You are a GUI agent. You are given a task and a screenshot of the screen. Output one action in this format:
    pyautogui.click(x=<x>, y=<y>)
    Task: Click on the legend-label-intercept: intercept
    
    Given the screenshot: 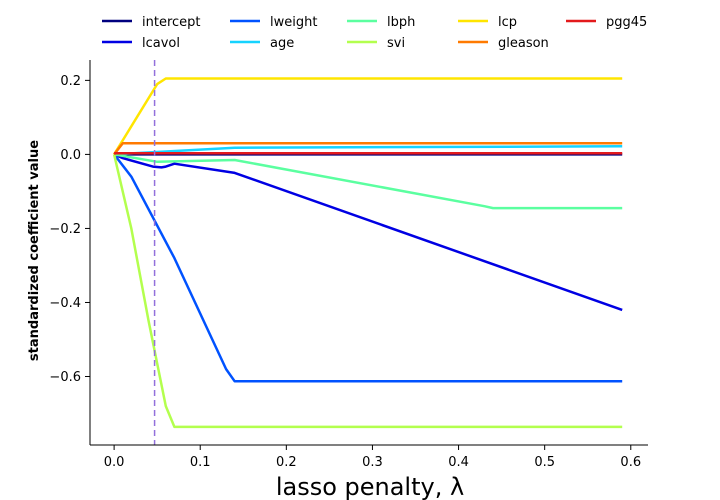 What is the action you would take?
    pyautogui.click(x=171, y=22)
    